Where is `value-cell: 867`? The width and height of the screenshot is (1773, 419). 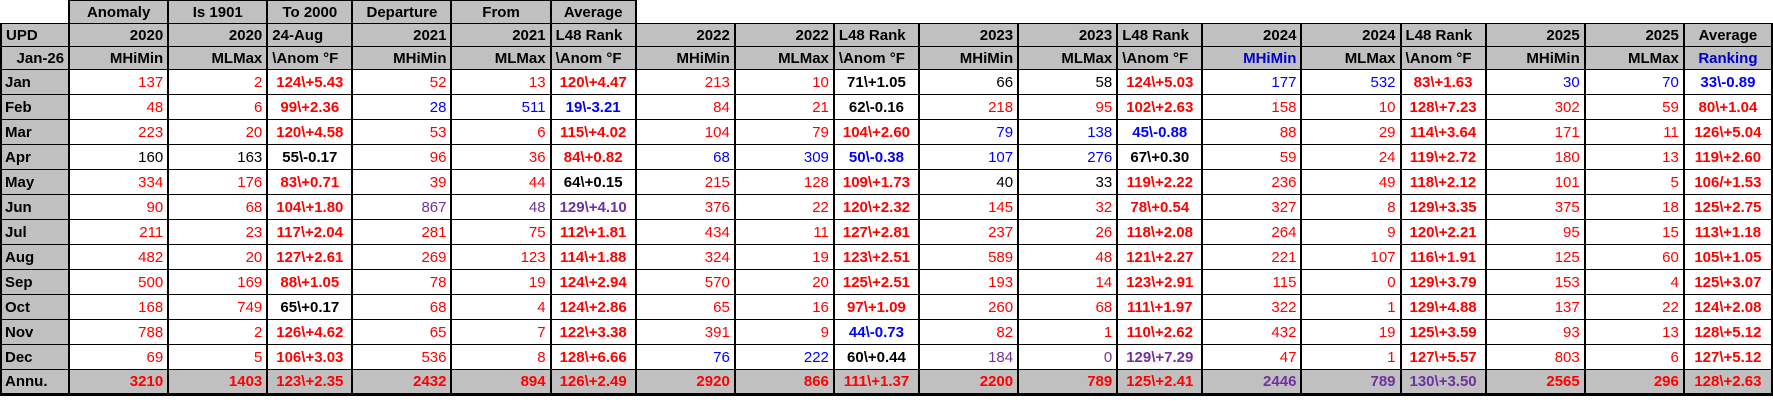 value-cell: 867 is located at coordinates (402, 207).